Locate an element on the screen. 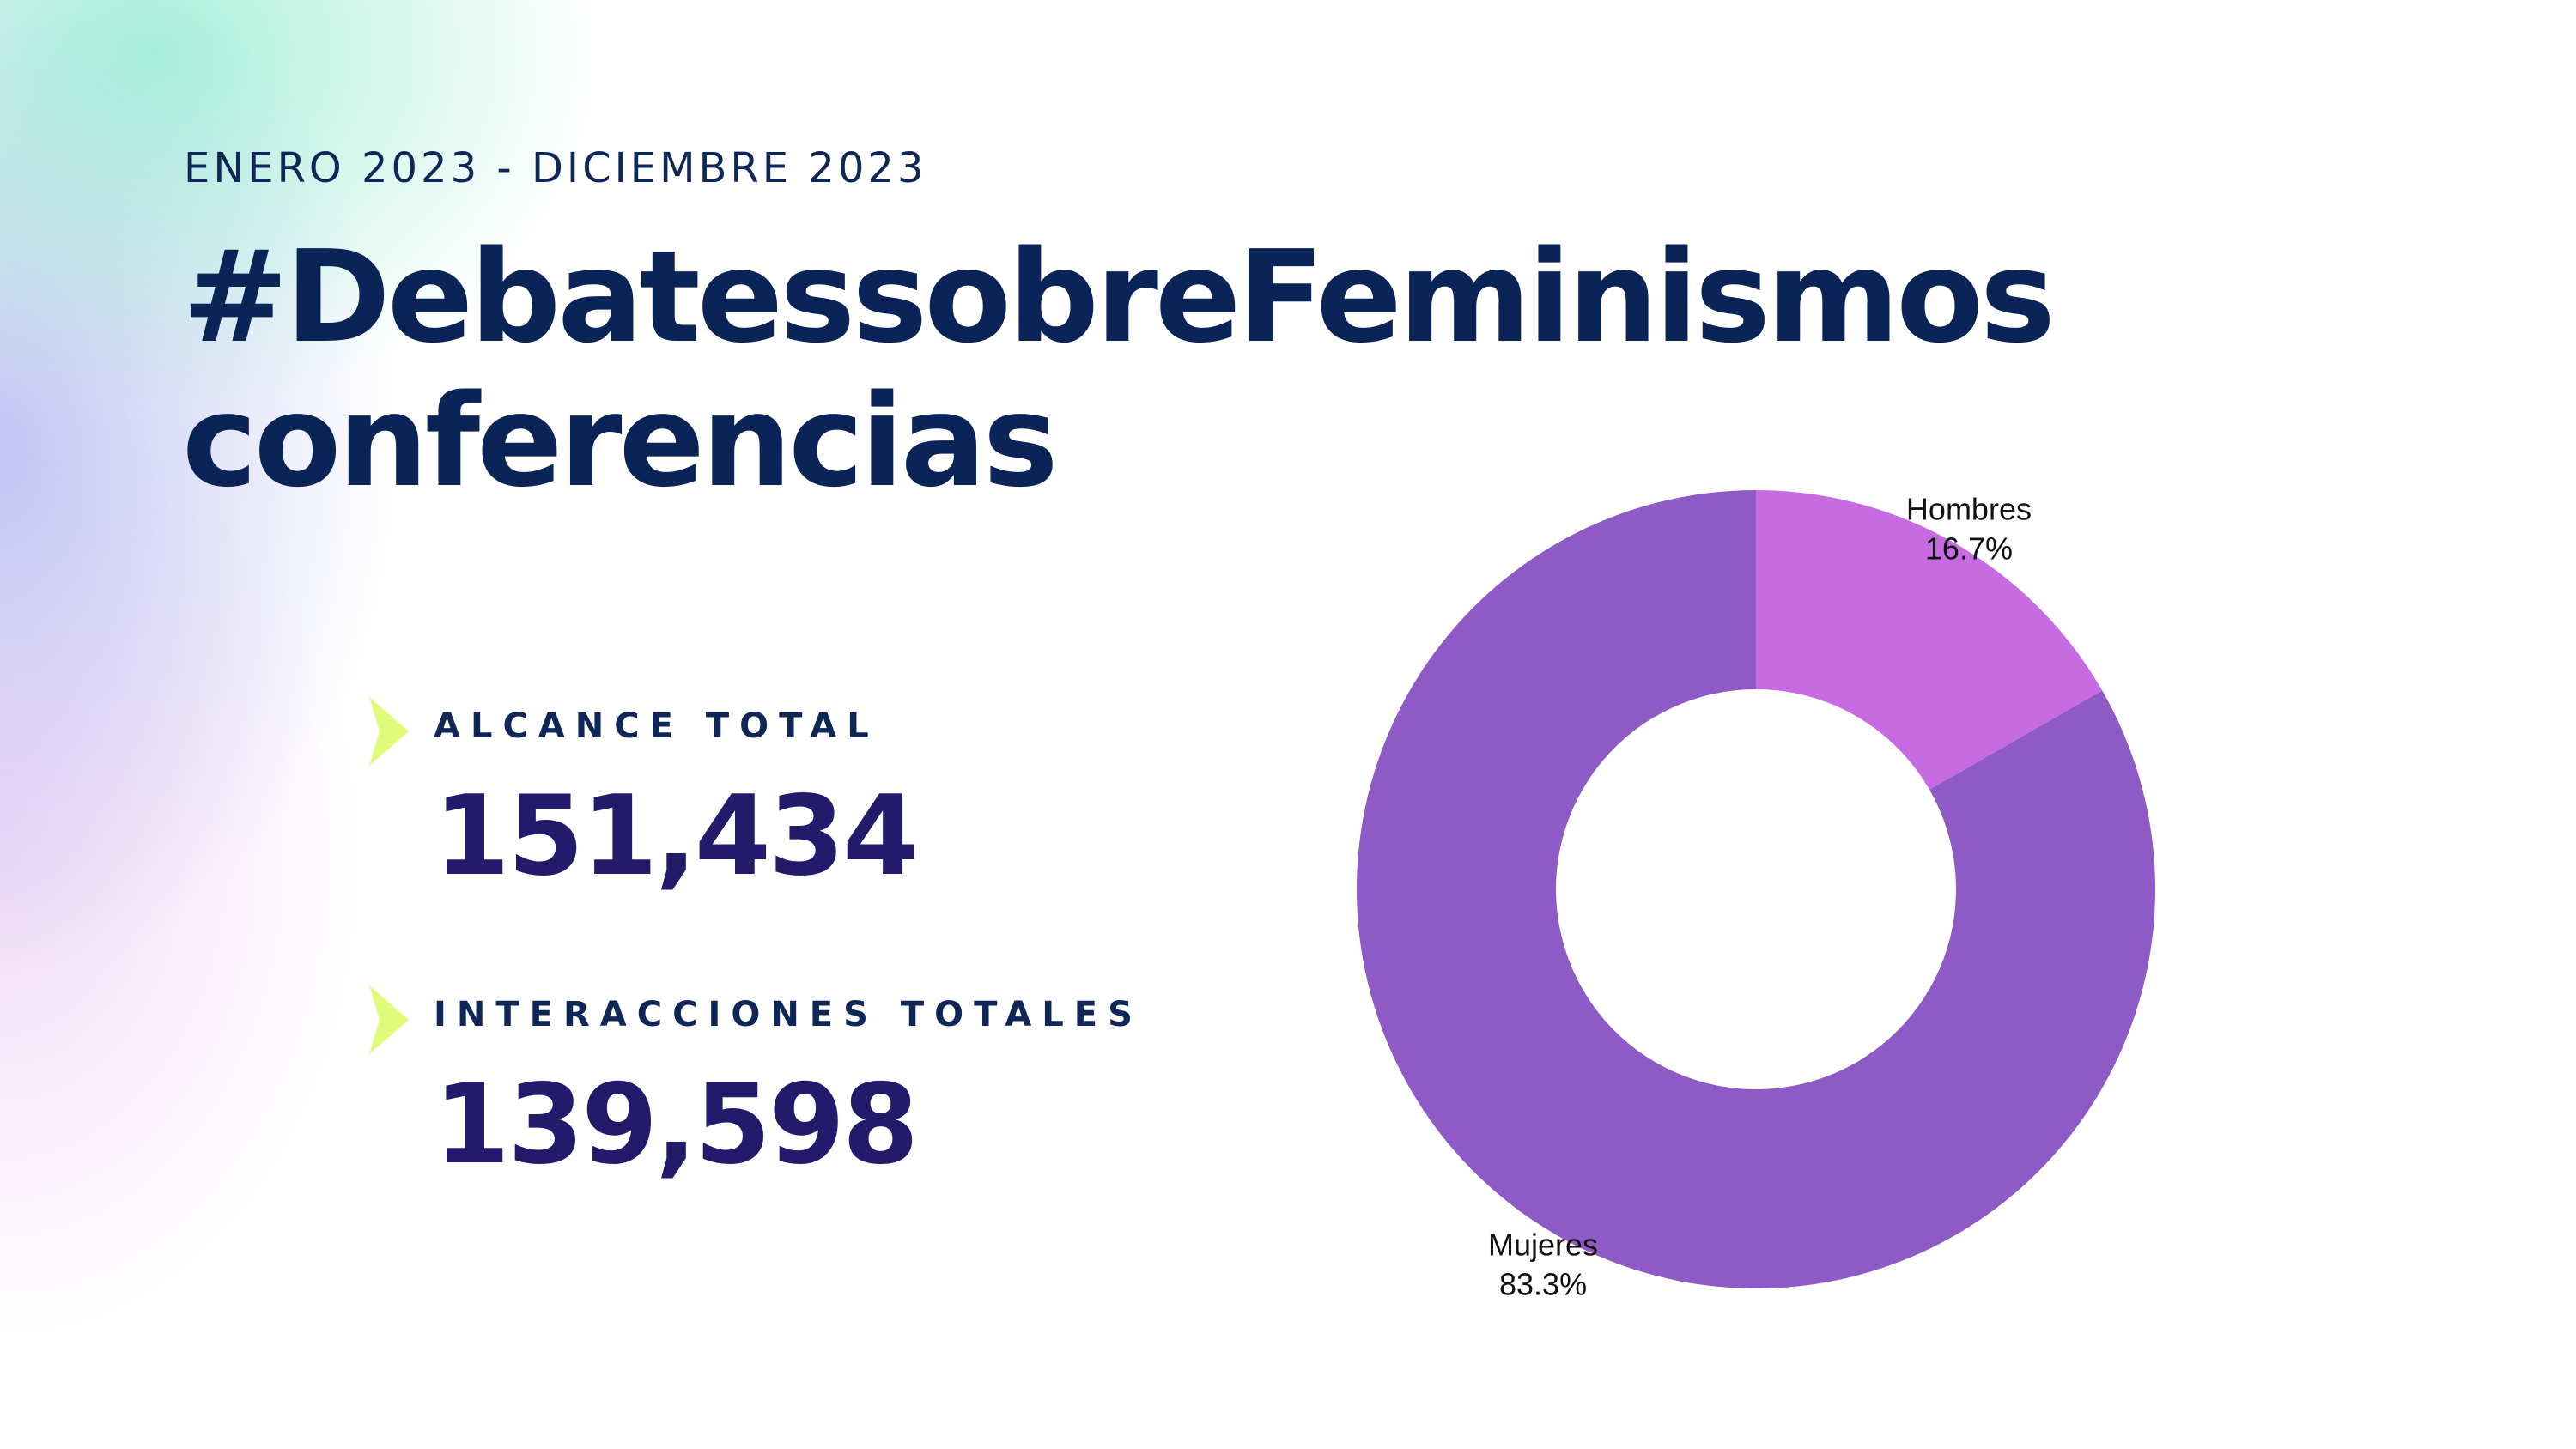  stat-value-reach: 151,434 is located at coordinates (676, 836).